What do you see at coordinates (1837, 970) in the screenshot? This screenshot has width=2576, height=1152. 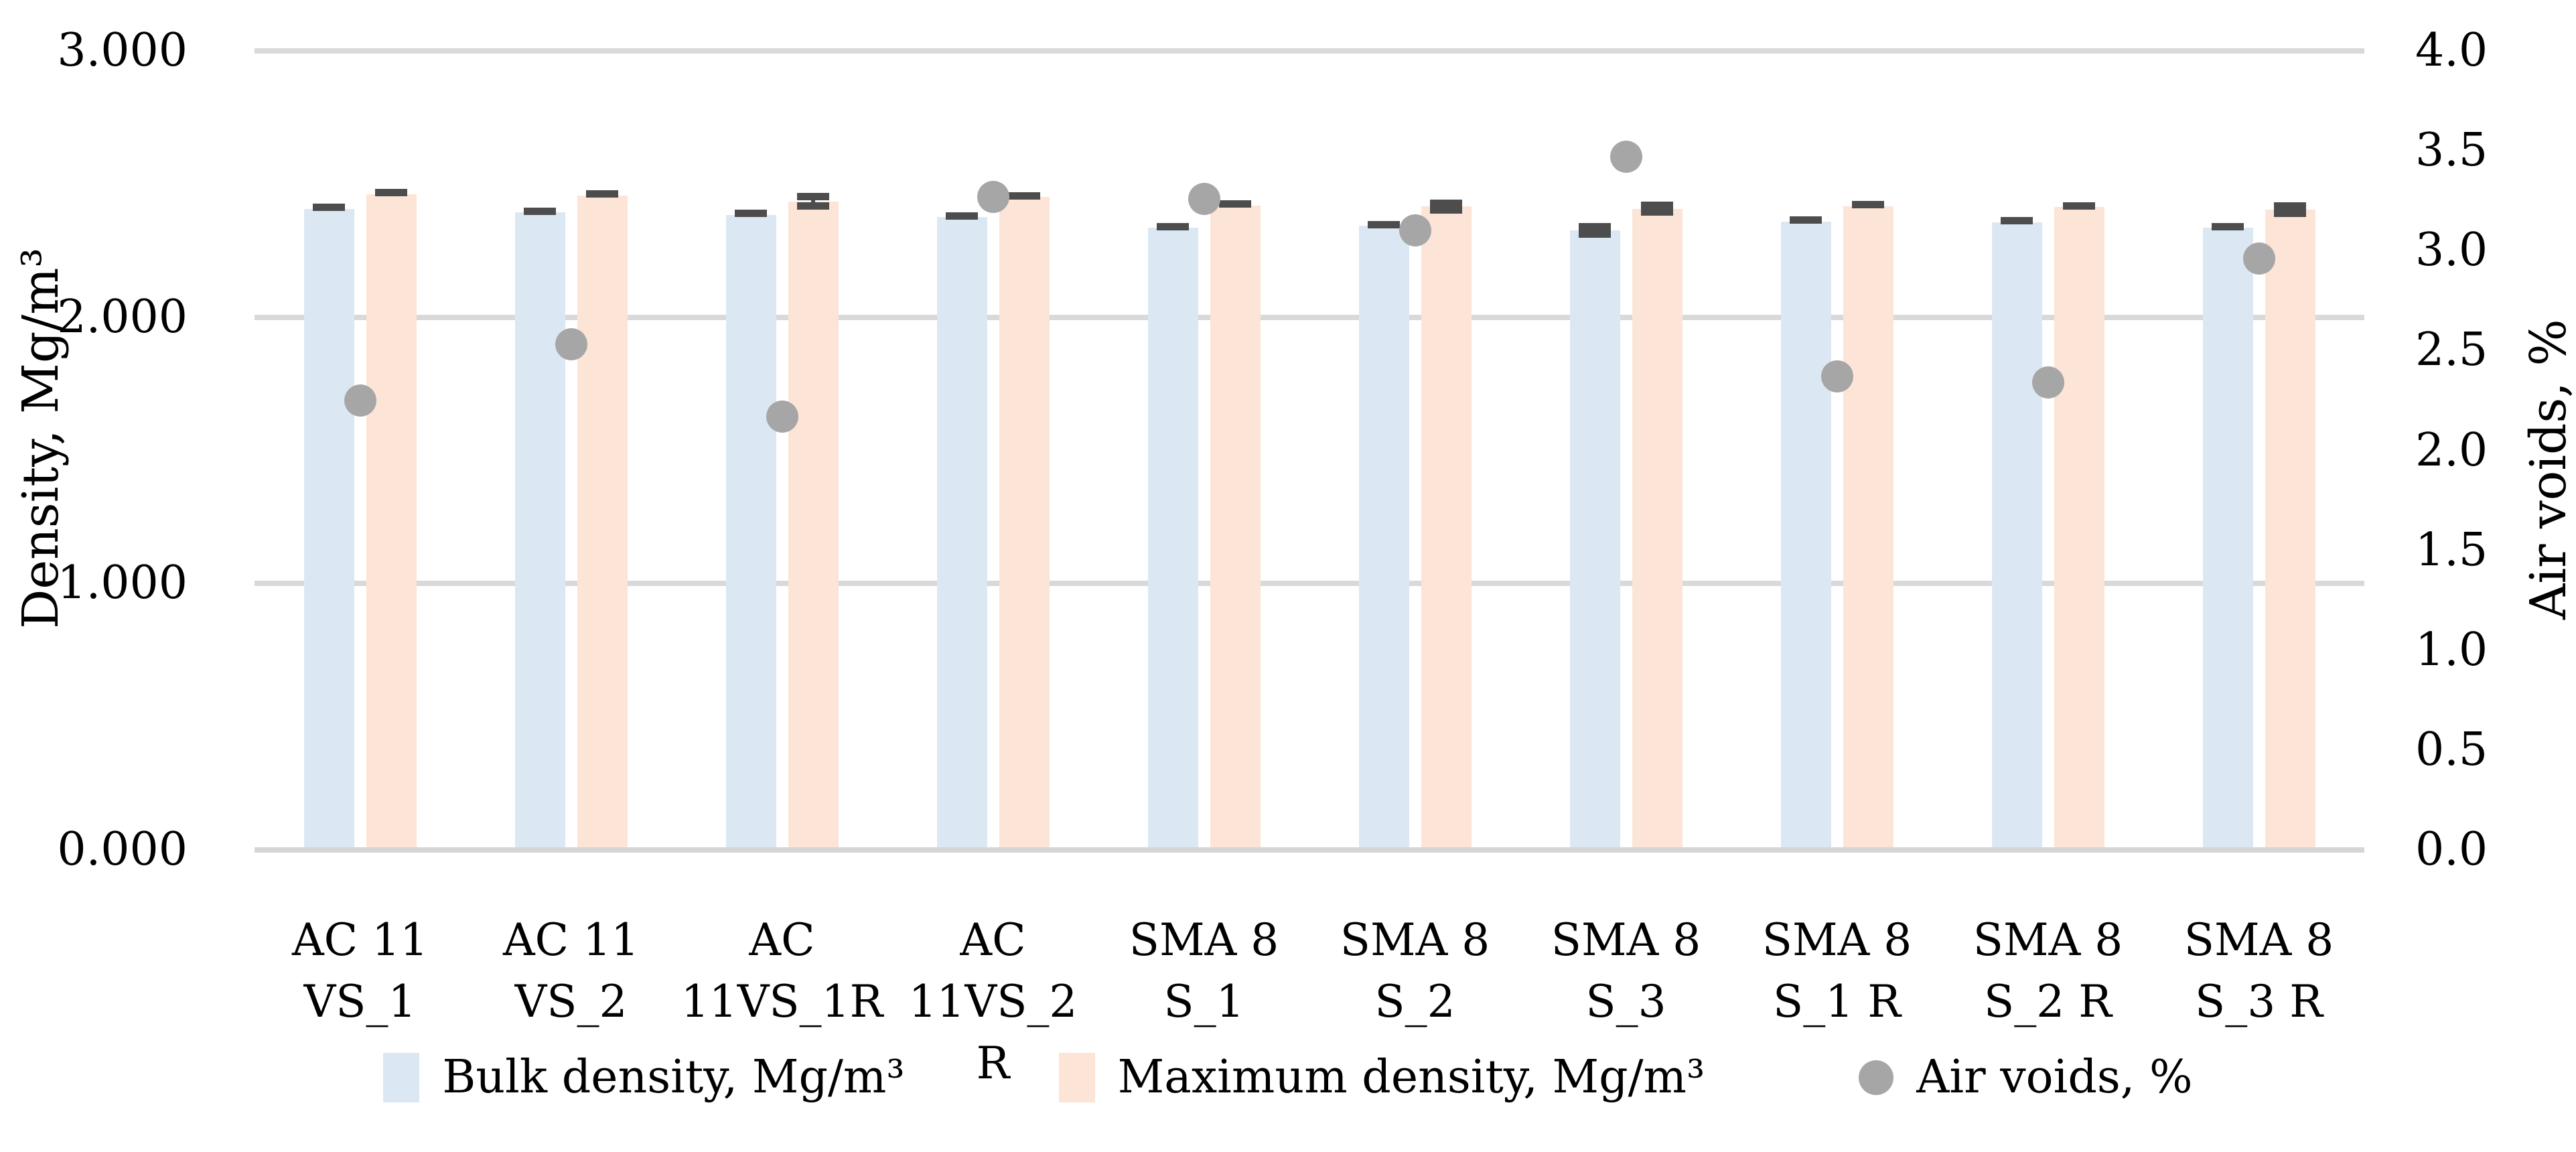 I see `category-label: SMA 8 S_1 R` at bounding box center [1837, 970].